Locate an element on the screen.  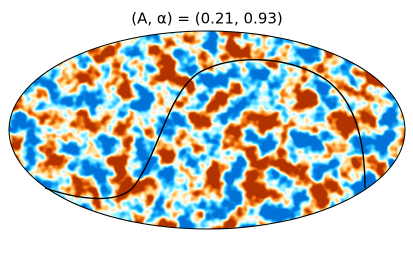
chart-title: (A, α) = (0.21, 0.93) is located at coordinates (207, 19).